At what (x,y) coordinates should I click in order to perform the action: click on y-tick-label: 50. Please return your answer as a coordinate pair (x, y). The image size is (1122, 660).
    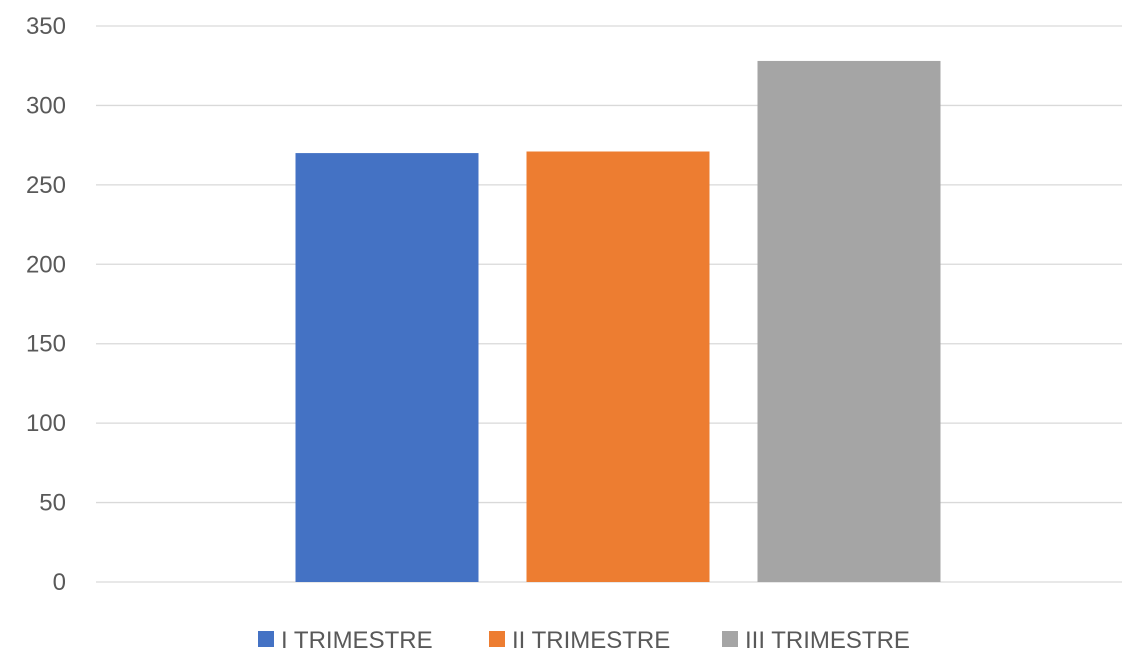
    Looking at the image, I should click on (52, 503).